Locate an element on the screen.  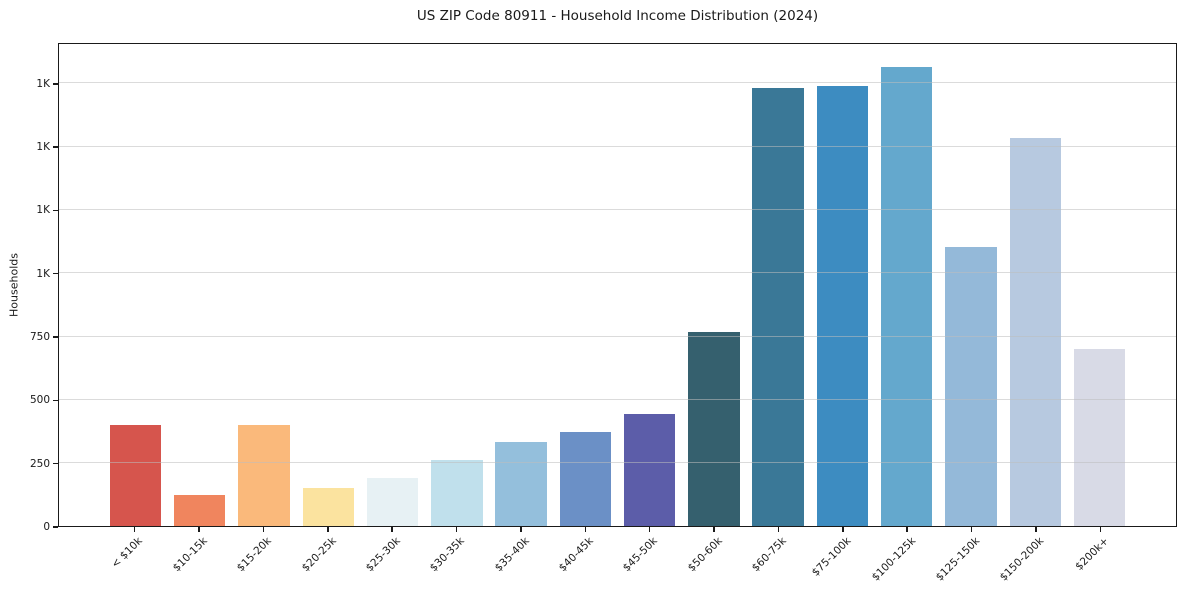
x-tick-label: $45-50k is located at coordinates (641, 555).